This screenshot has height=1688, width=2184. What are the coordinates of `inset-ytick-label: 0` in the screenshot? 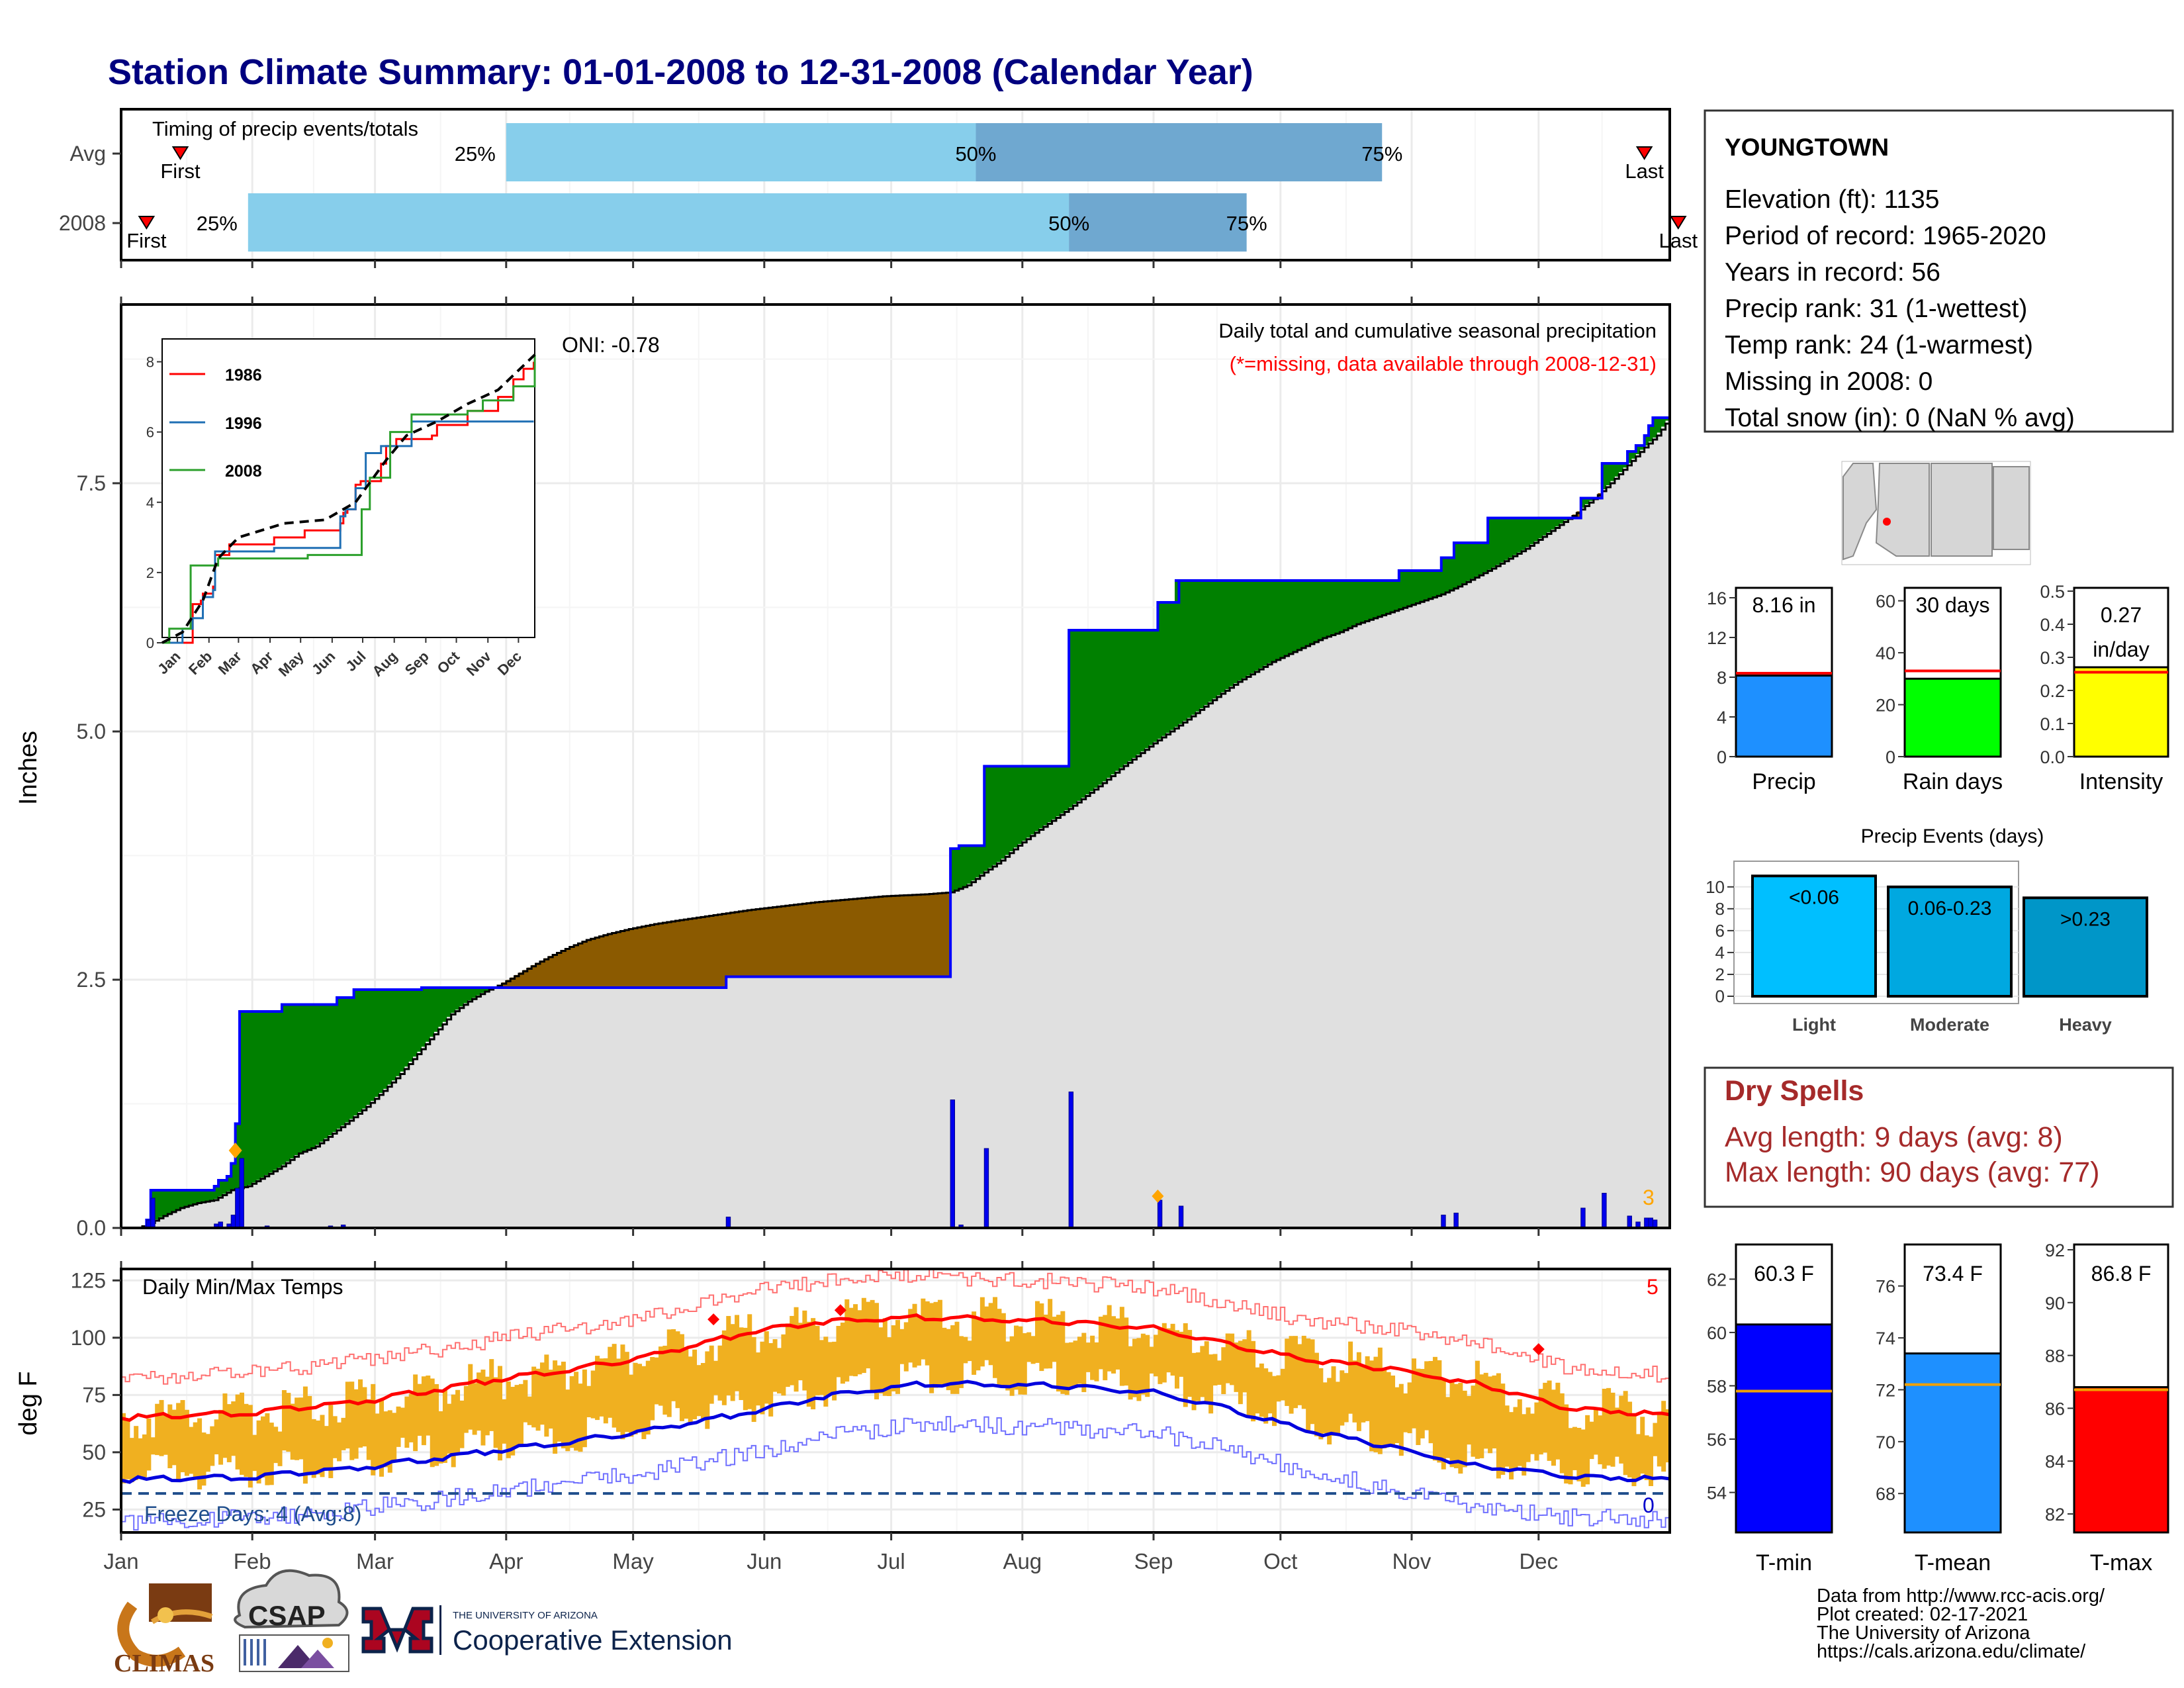 It's located at (150, 643).